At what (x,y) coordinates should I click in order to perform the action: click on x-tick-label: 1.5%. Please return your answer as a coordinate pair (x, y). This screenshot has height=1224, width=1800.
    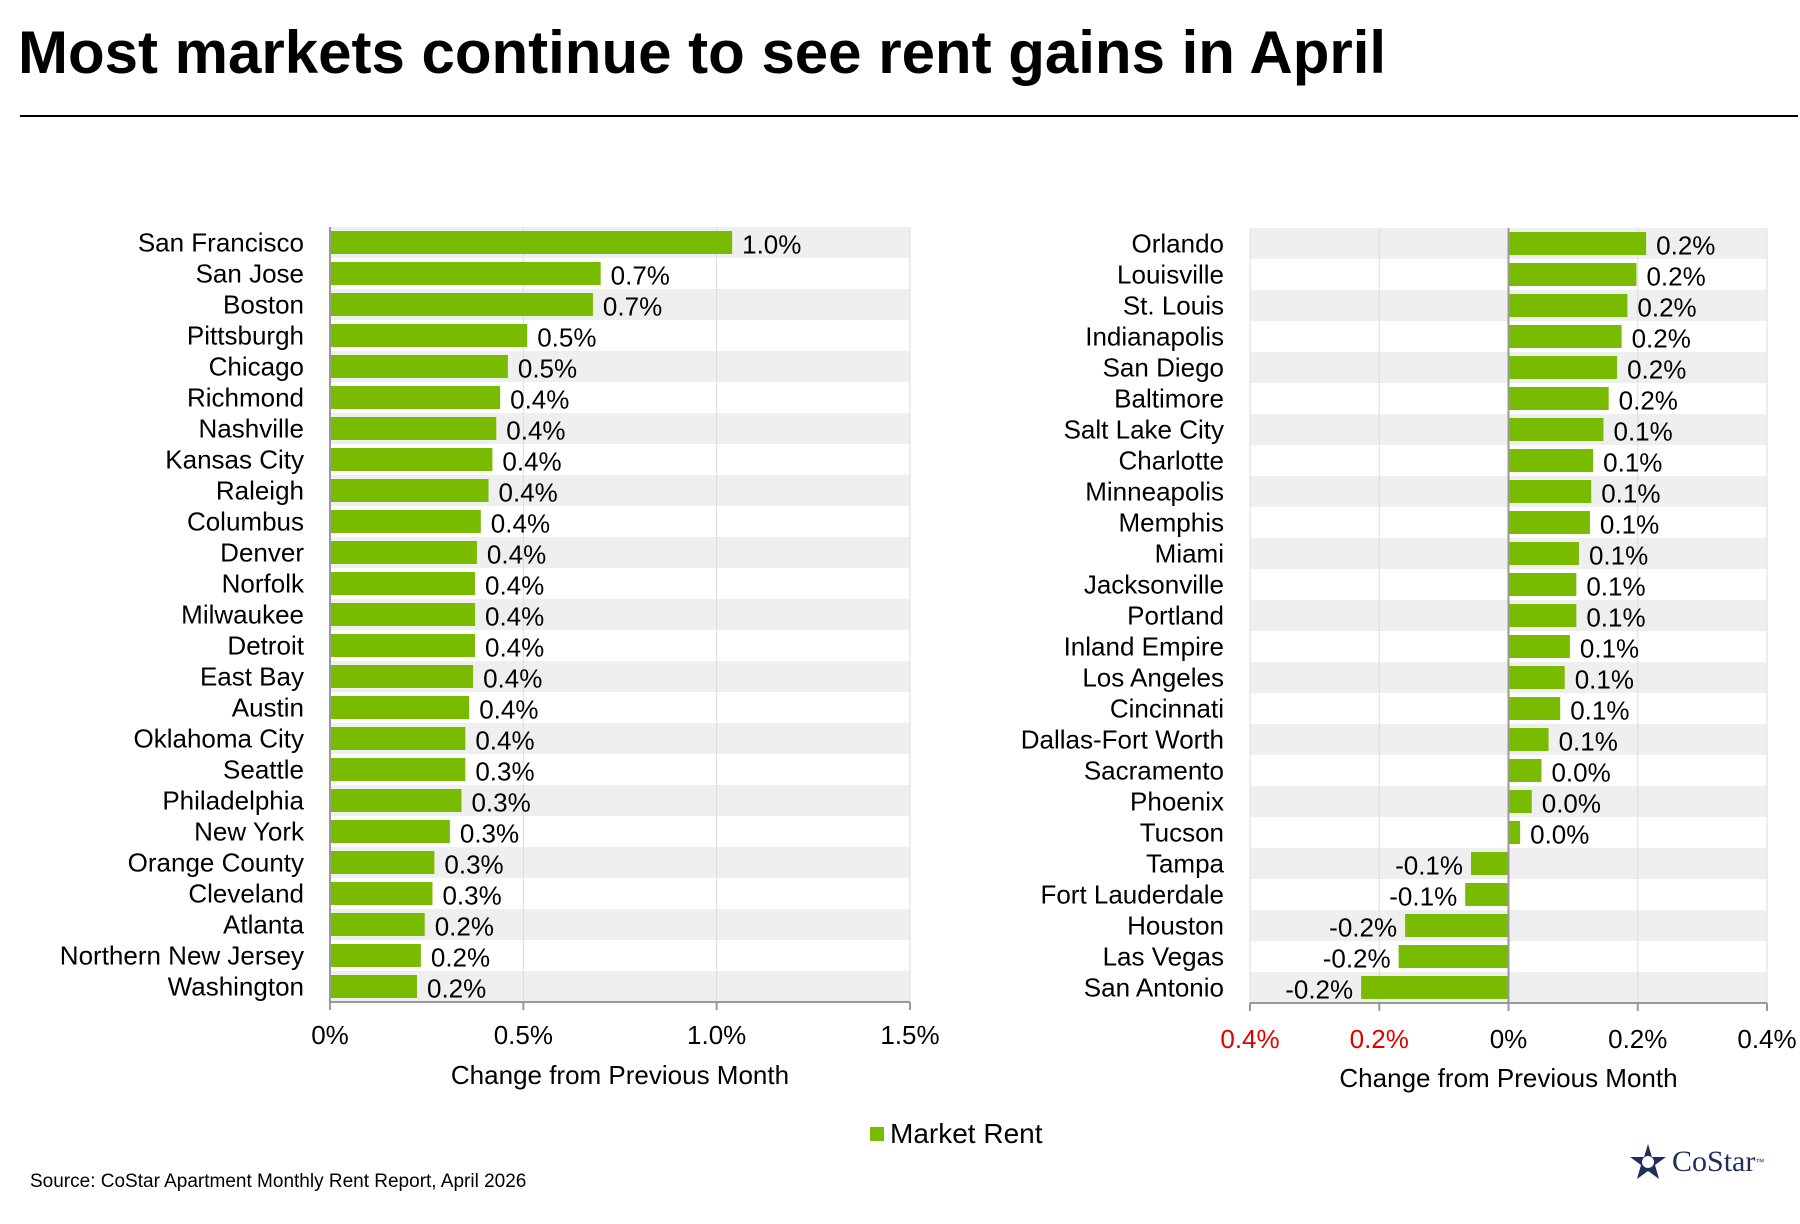
    Looking at the image, I should click on (909, 1035).